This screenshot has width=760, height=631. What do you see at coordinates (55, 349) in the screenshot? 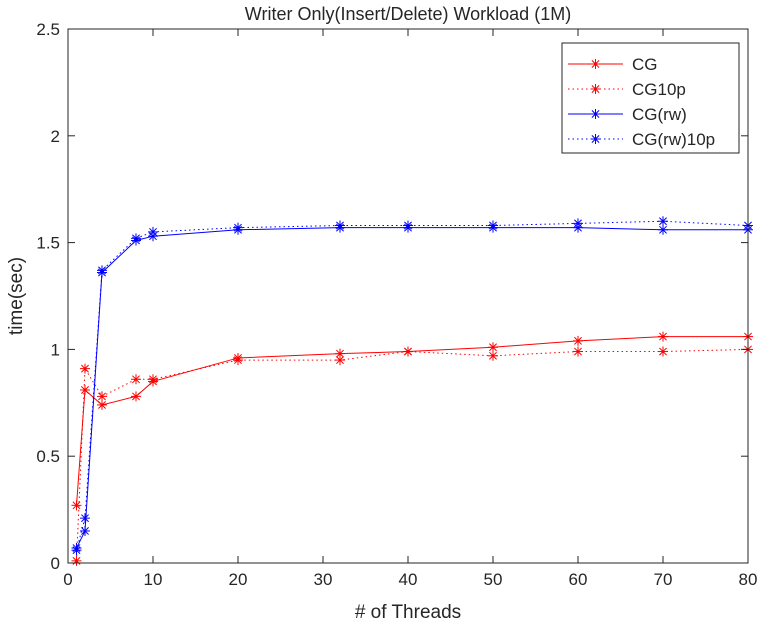
I see `y-tick-label: 1` at bounding box center [55, 349].